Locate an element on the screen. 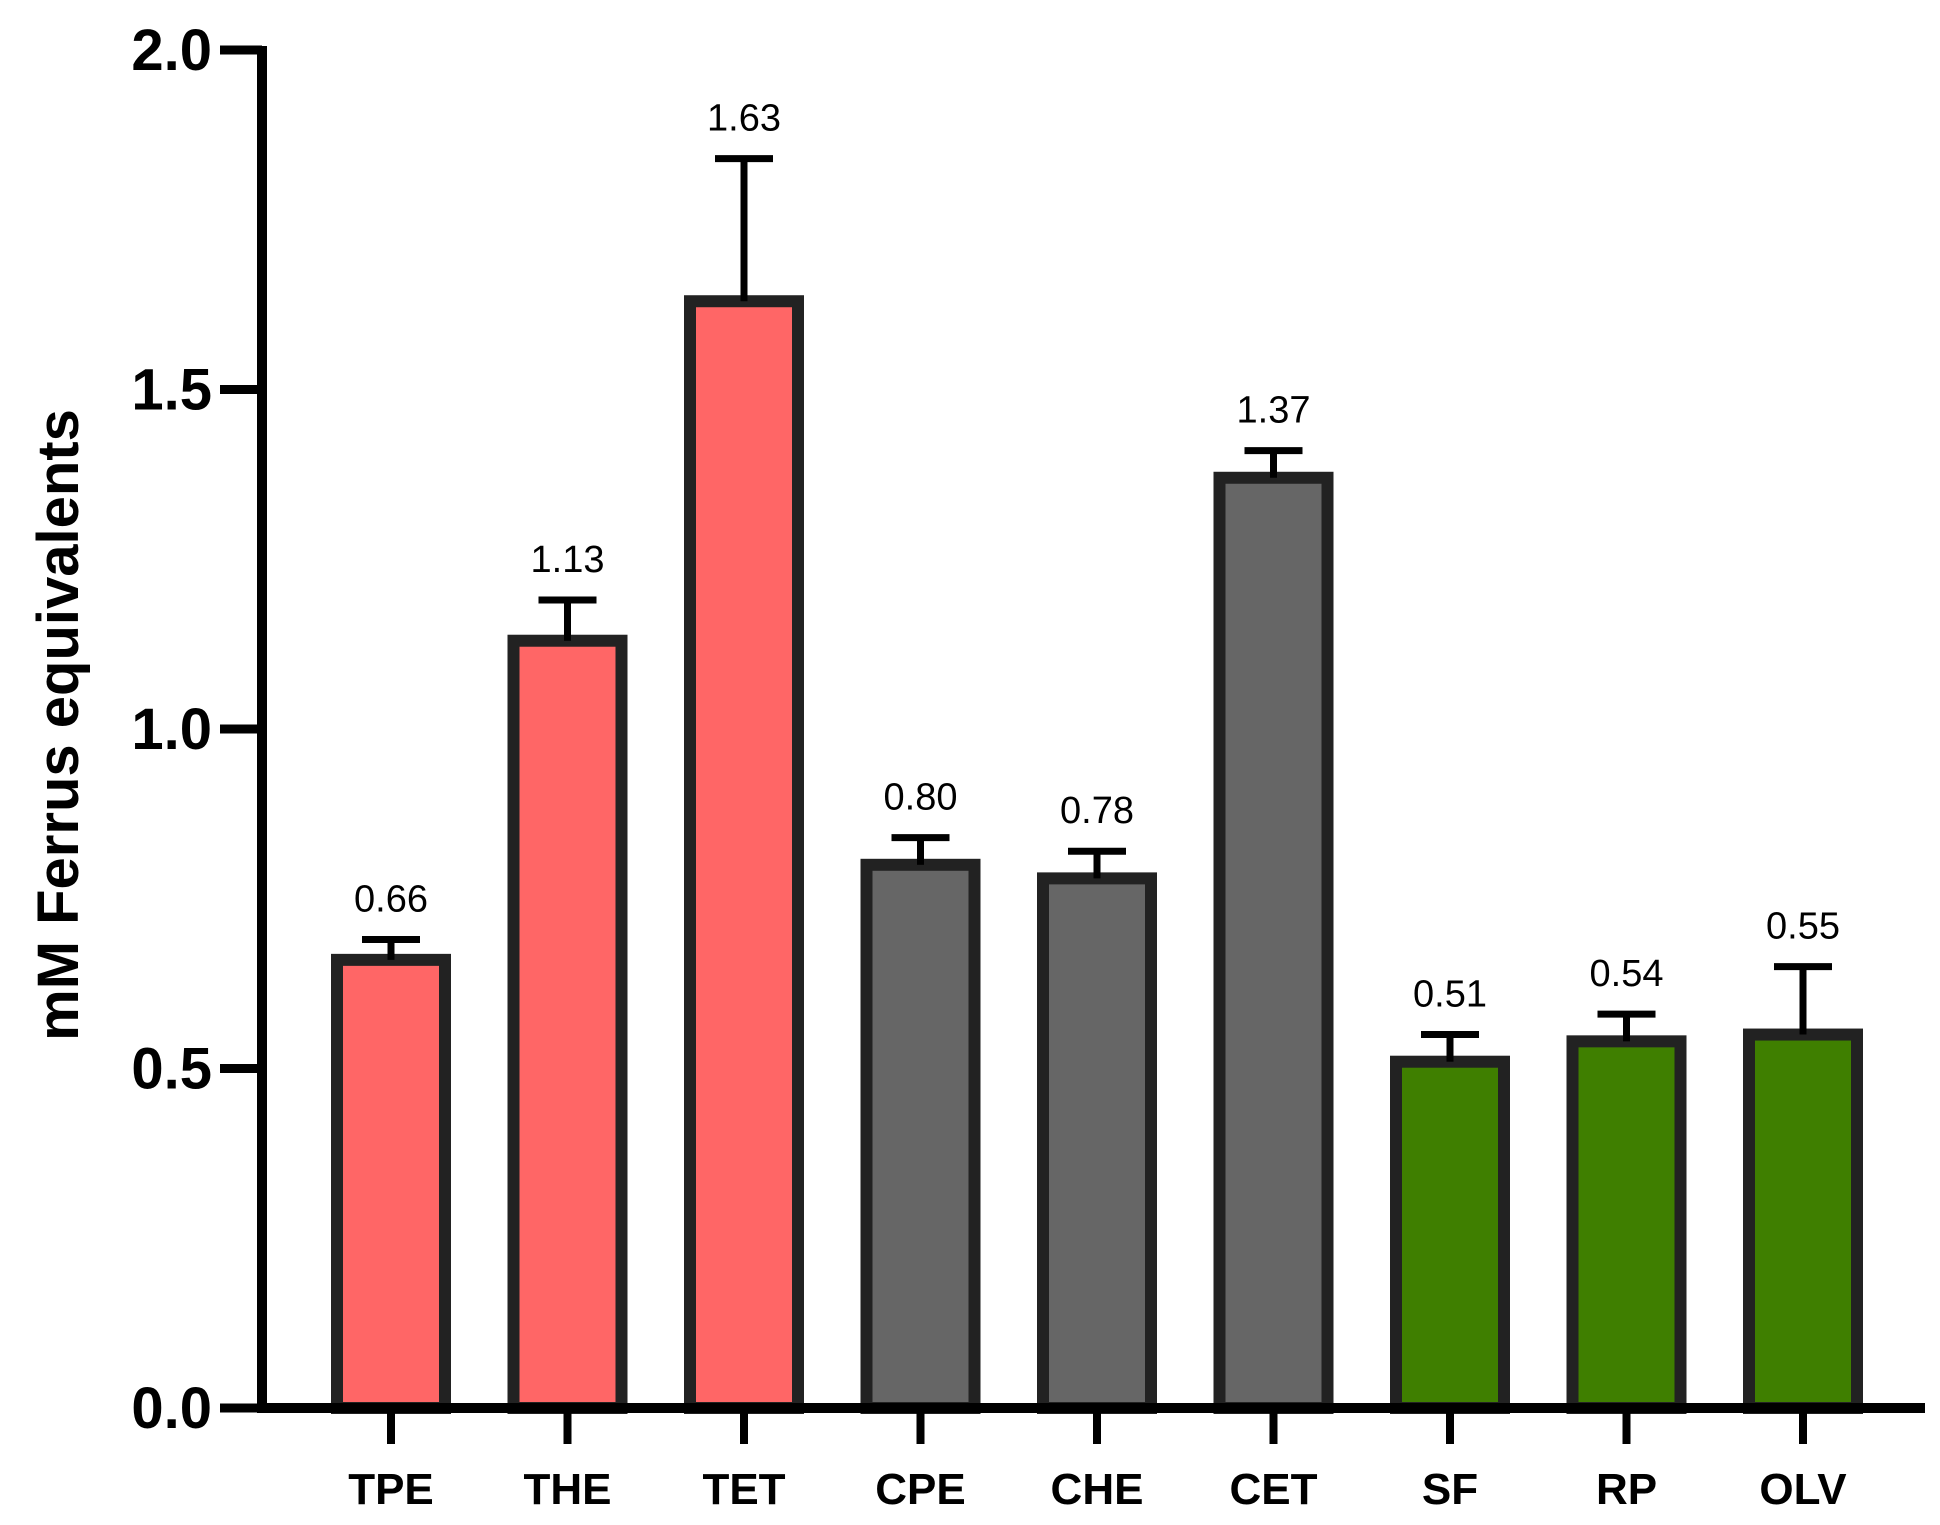 This screenshot has height=1525, width=1940. bar-cpe is located at coordinates (920, 1136).